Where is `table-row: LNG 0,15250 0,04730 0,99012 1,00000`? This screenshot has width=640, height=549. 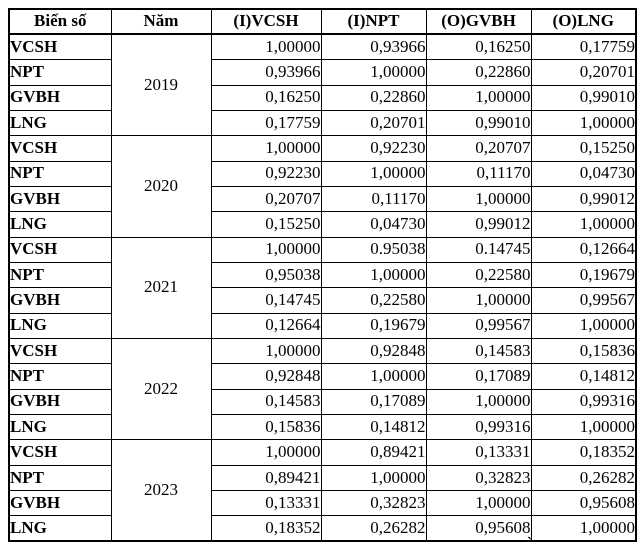
table-row: LNG 0,15250 0,04730 0,99012 1,00000 is located at coordinates (322, 224).